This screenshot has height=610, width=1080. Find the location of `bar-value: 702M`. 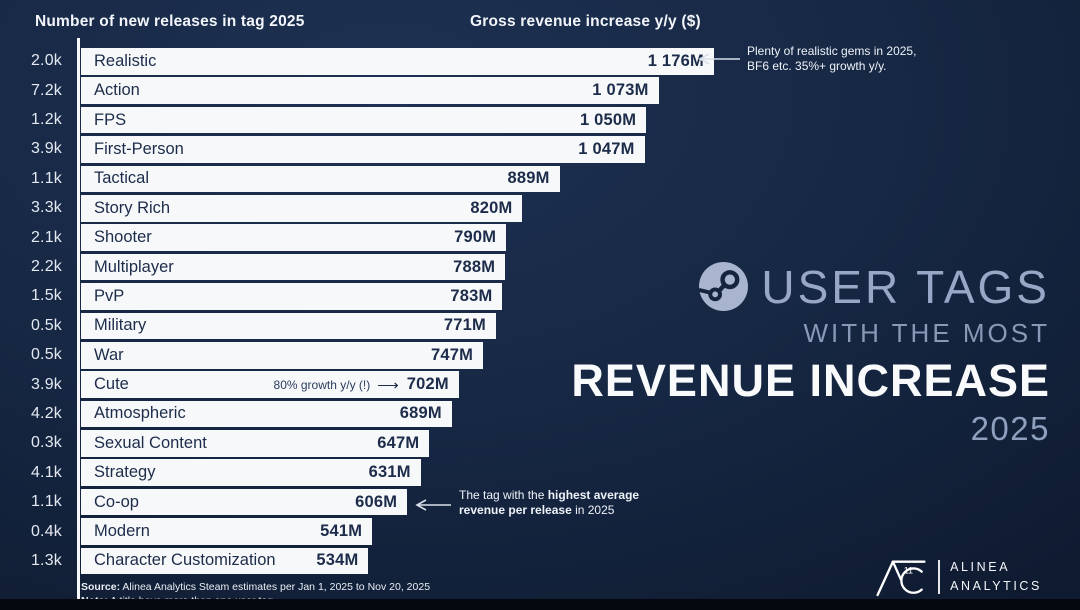

bar-value: 702M is located at coordinates (427, 384).